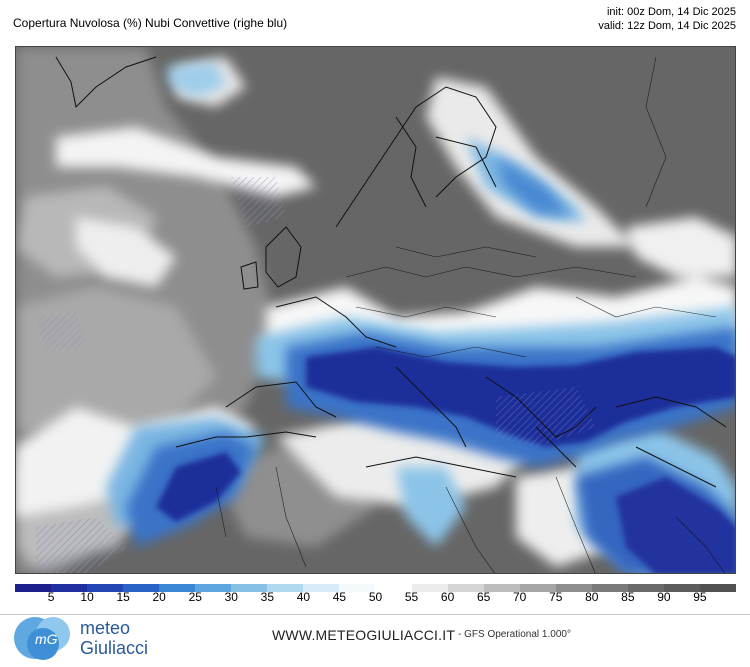 Image resolution: width=750 pixels, height=667 pixels. I want to click on meteo-giuliacci-logo: mG, so click(42, 638).